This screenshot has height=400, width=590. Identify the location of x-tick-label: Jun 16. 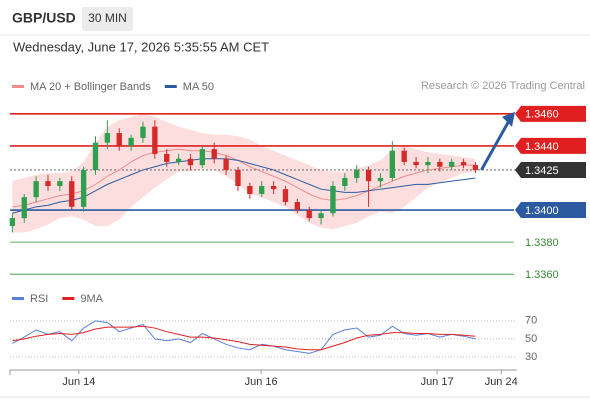
(261, 382).